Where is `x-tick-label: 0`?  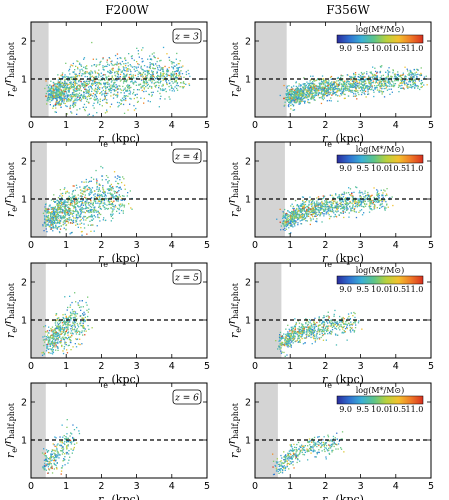 x-tick-label: 0 is located at coordinates (31, 245).